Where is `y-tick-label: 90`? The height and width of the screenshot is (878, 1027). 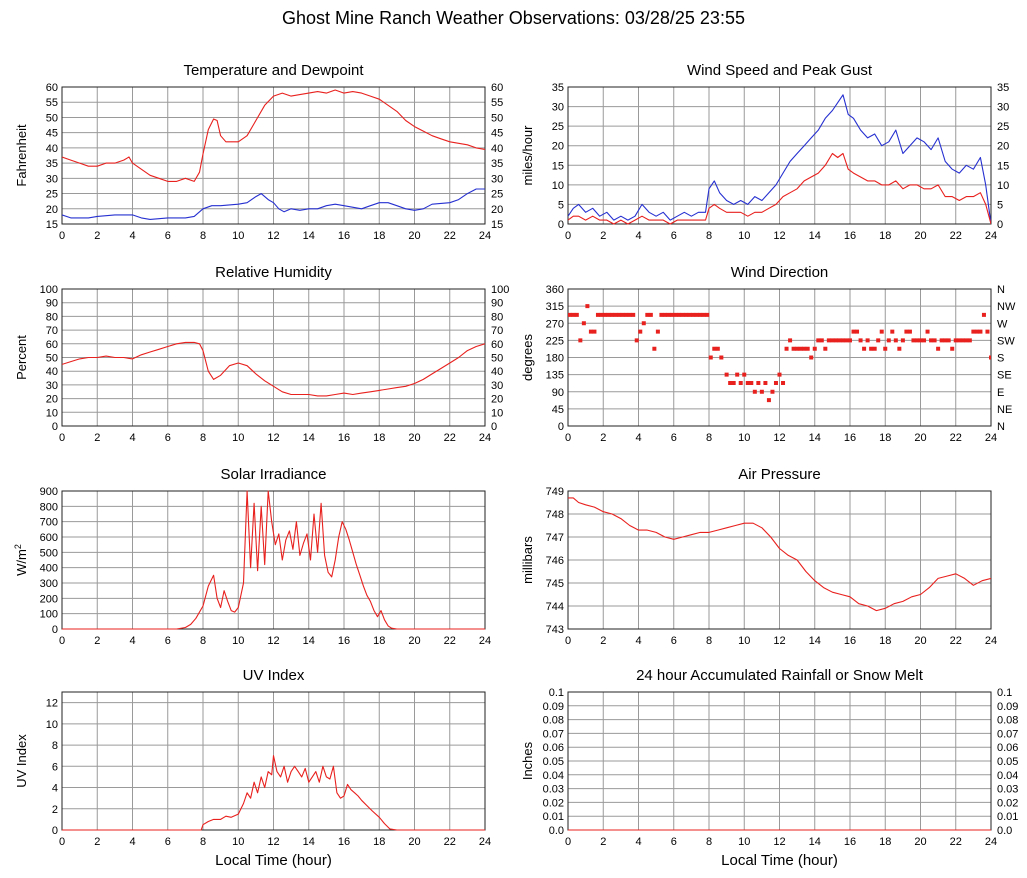
y-tick-label: 90 is located at coordinates (52, 304).